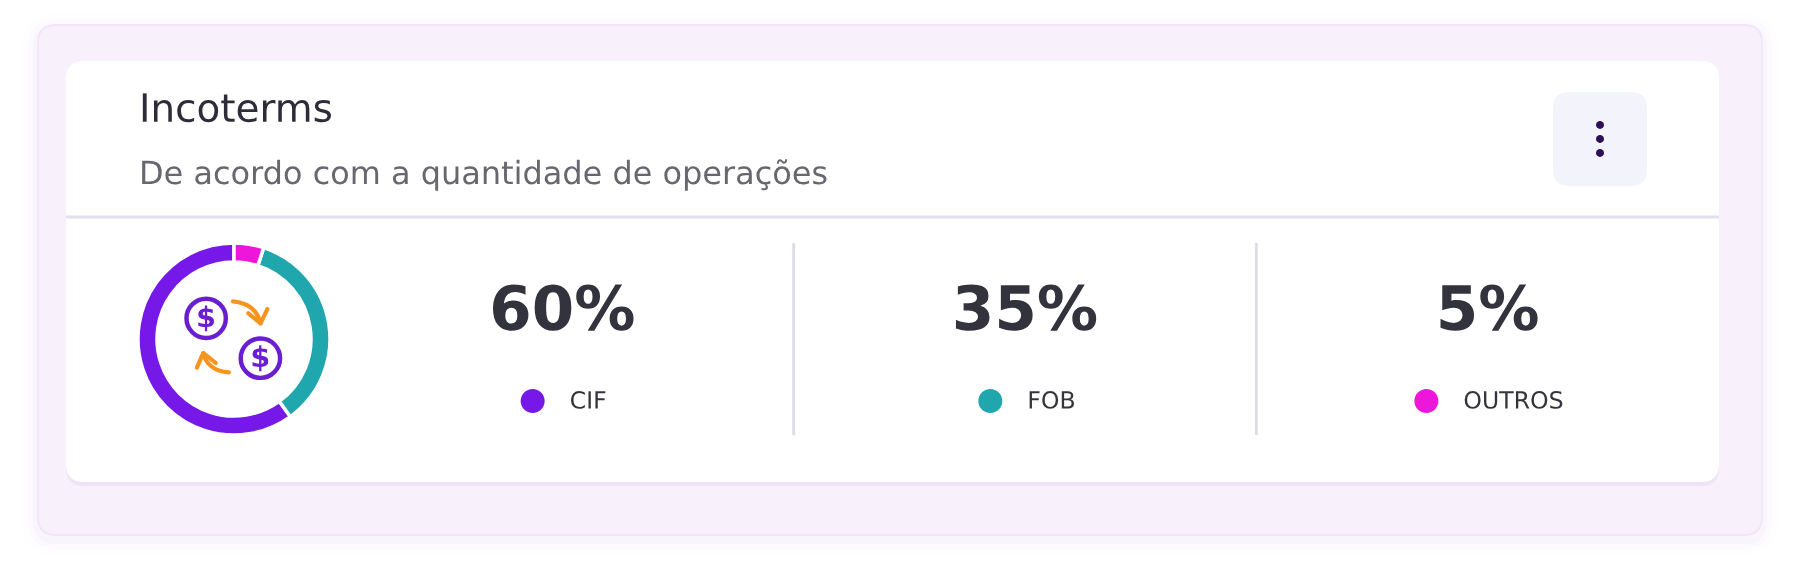 This screenshot has height=582, width=1797. Describe the element at coordinates (563, 307) in the screenshot. I see `data-label: 60%` at that location.